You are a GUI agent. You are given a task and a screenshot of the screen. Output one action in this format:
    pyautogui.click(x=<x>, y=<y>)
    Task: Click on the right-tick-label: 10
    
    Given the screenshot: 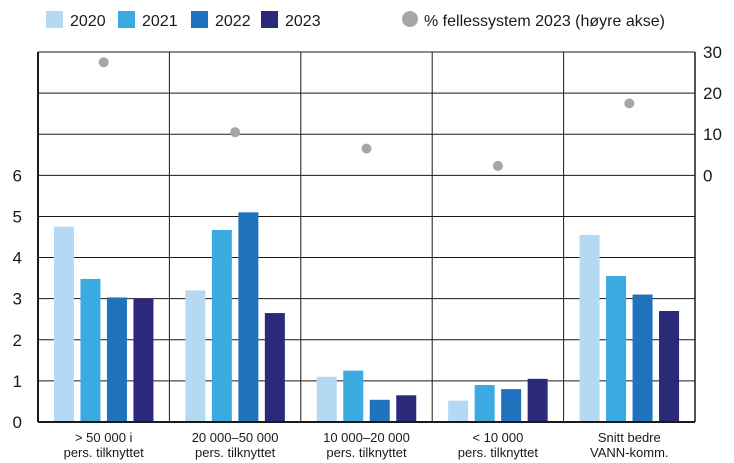 What is the action you would take?
    pyautogui.click(x=712, y=134)
    